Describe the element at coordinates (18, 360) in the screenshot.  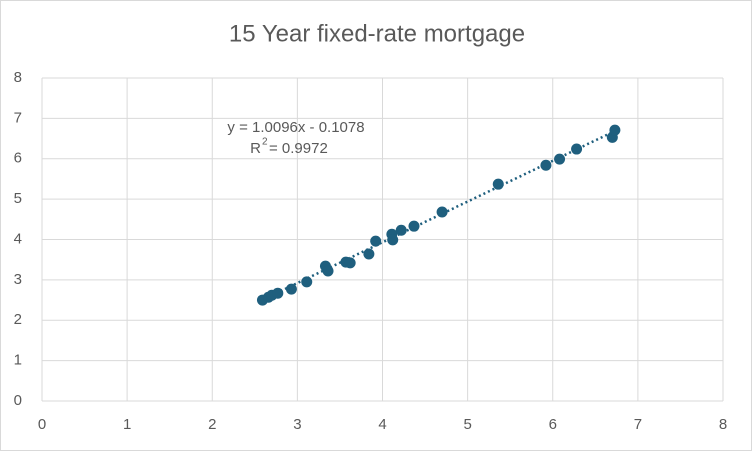
I see `y-tick-label: 1` at that location.